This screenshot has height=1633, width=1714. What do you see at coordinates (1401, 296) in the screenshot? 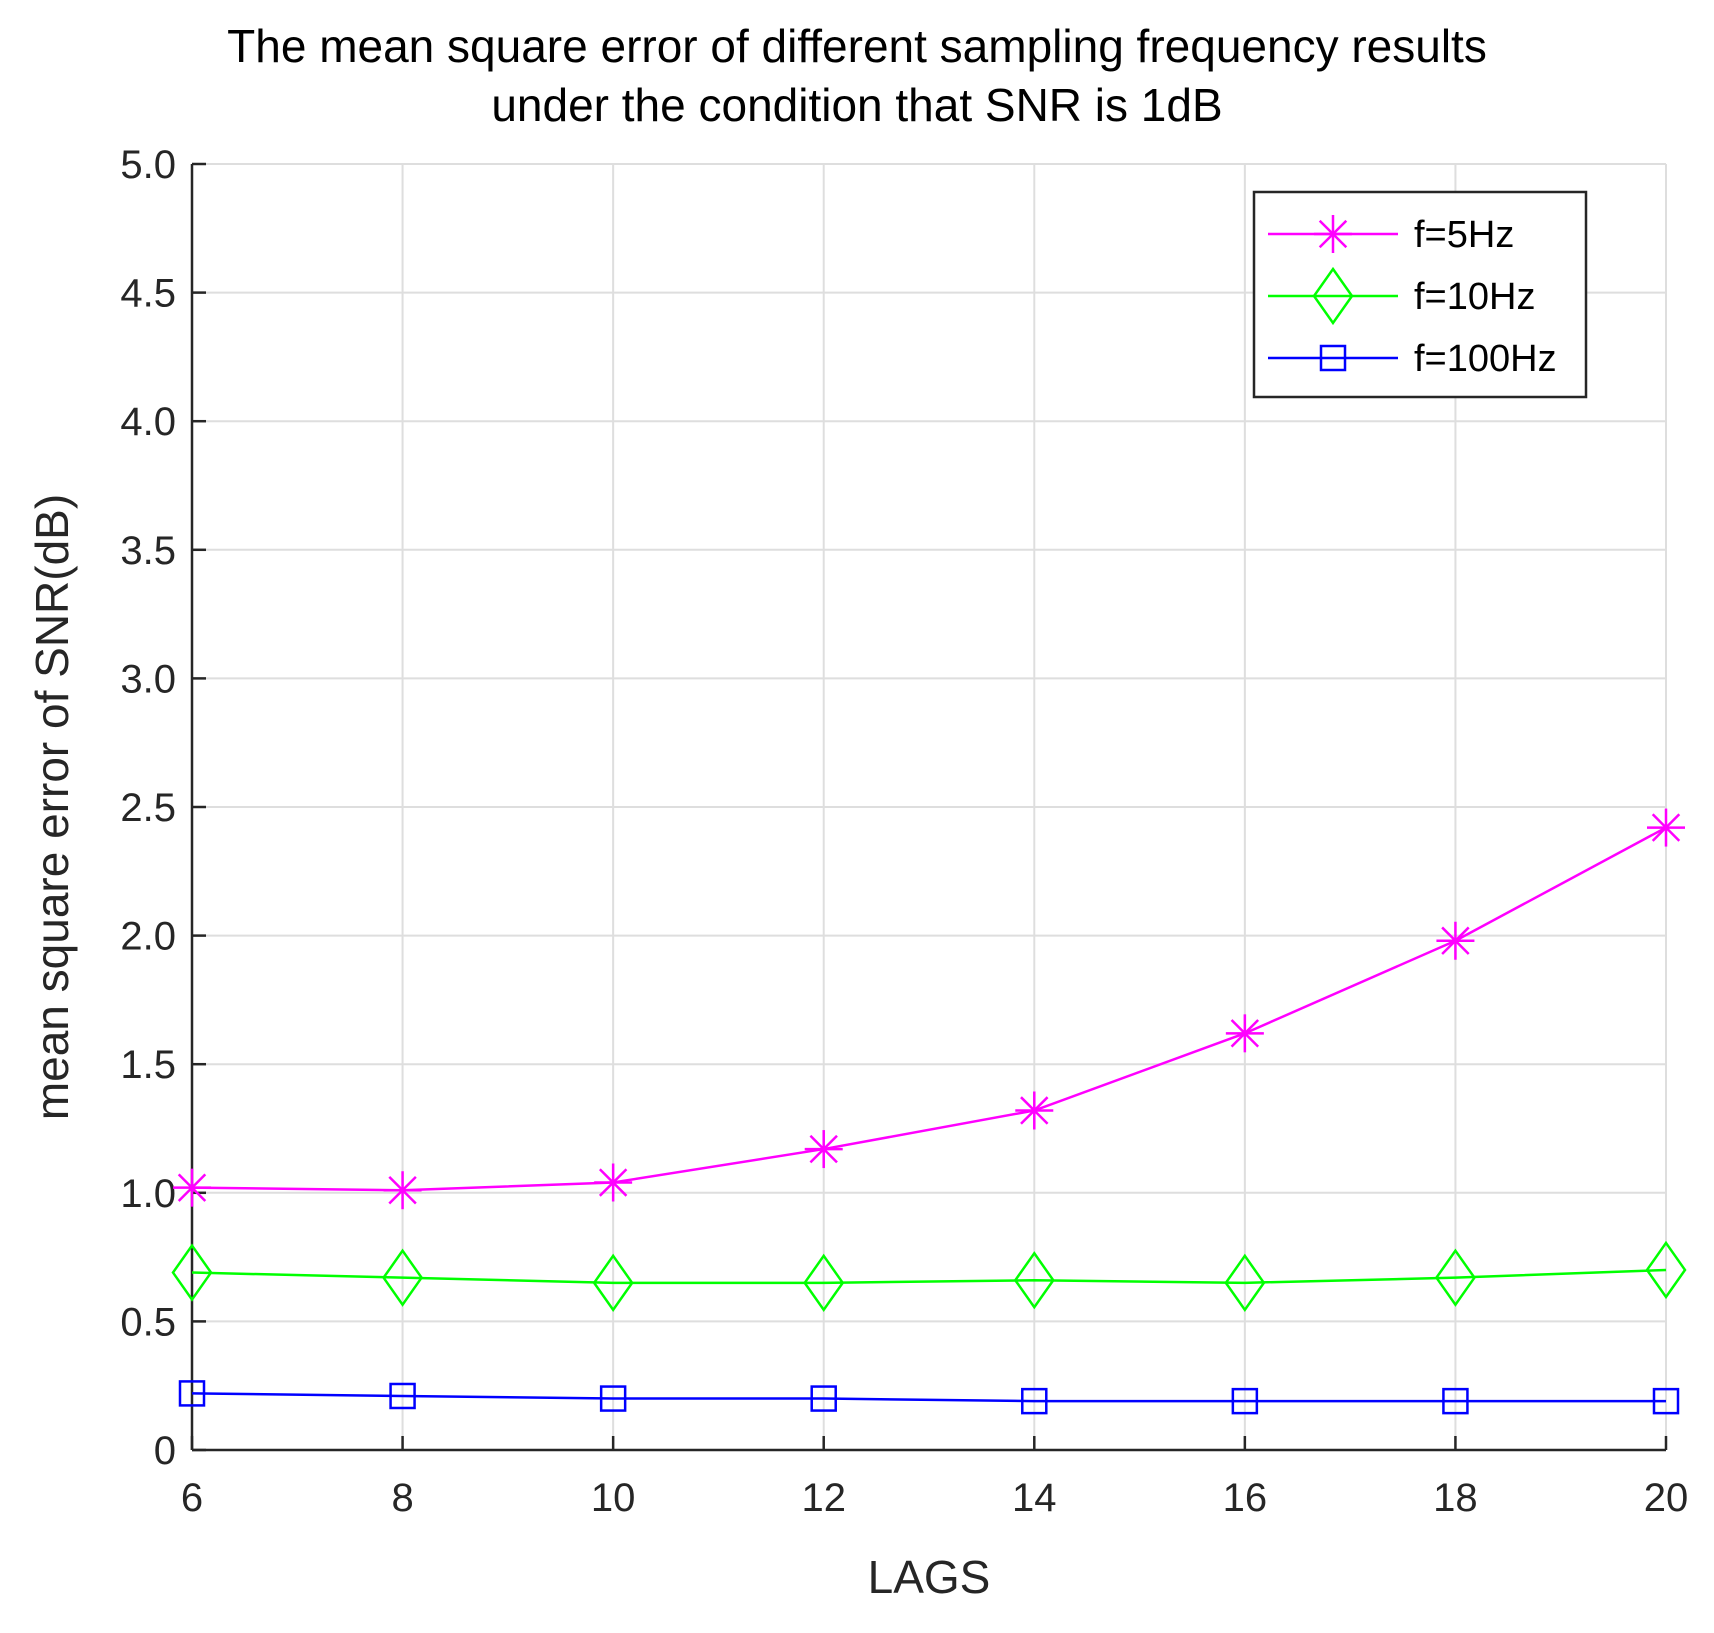
I see `legend-item: f=10Hz` at bounding box center [1401, 296].